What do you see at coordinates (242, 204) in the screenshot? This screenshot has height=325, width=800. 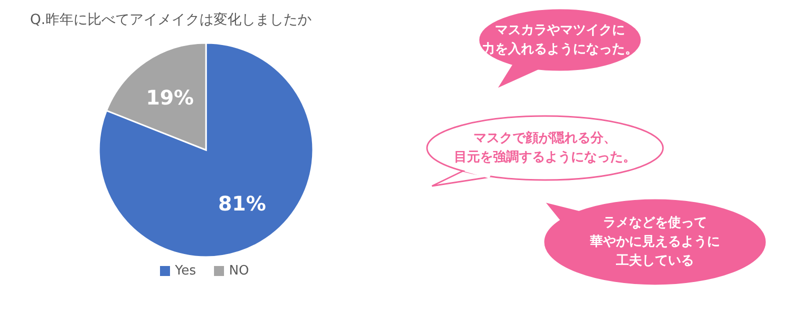 I see `data-label: 81%` at bounding box center [242, 204].